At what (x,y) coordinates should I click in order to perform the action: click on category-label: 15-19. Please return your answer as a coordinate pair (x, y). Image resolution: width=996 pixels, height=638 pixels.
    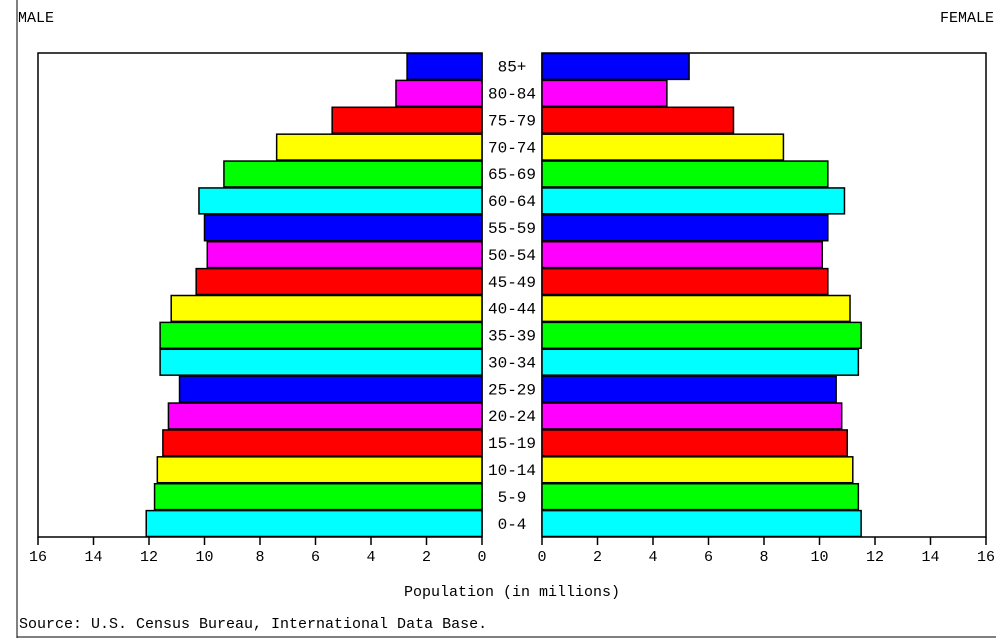
    Looking at the image, I should click on (512, 444).